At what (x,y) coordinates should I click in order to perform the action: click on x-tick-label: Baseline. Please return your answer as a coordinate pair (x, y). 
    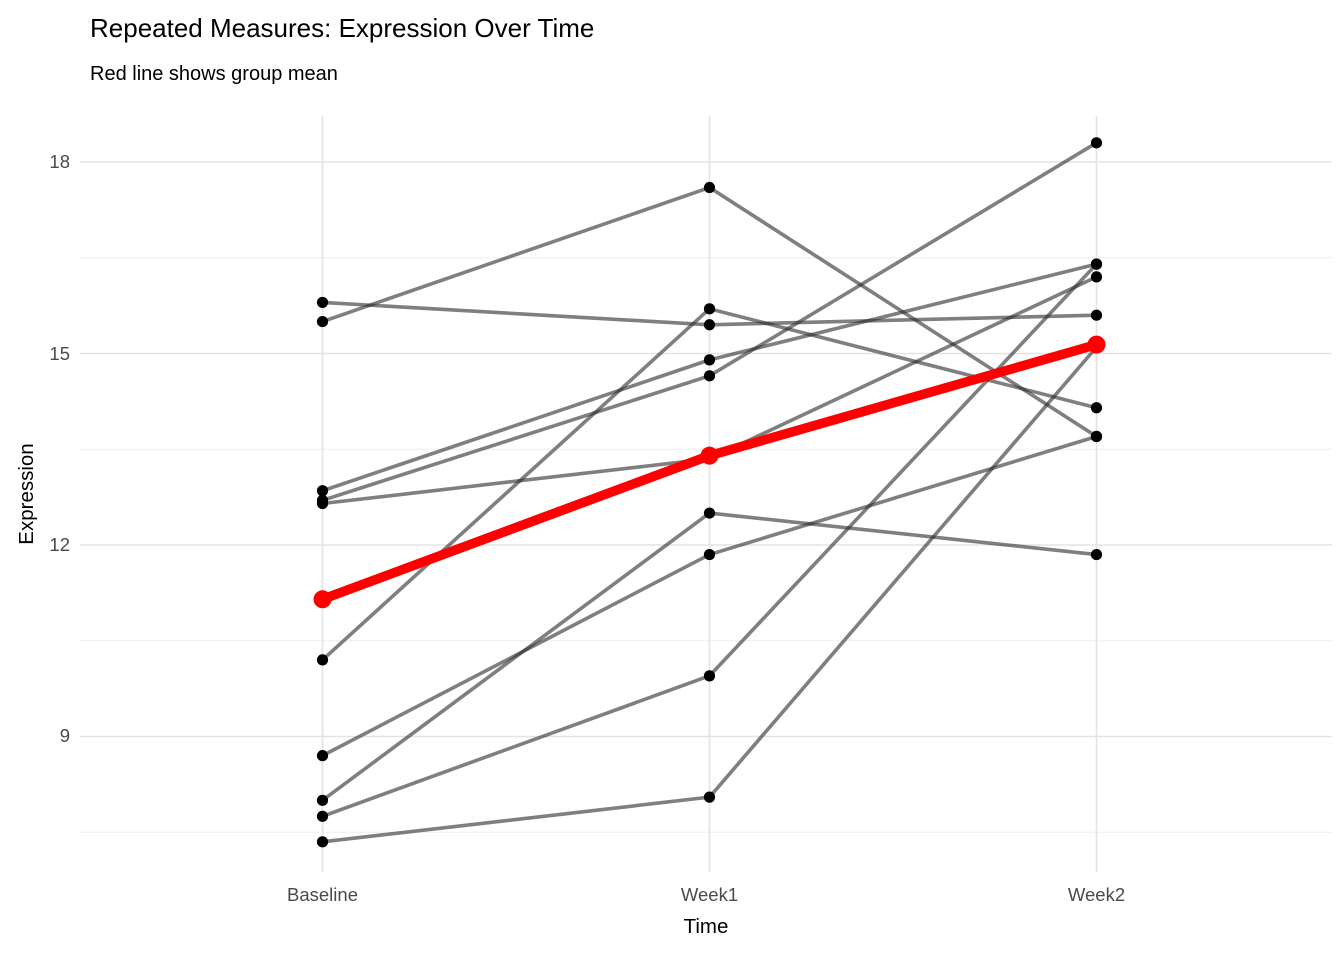
    Looking at the image, I should click on (322, 894).